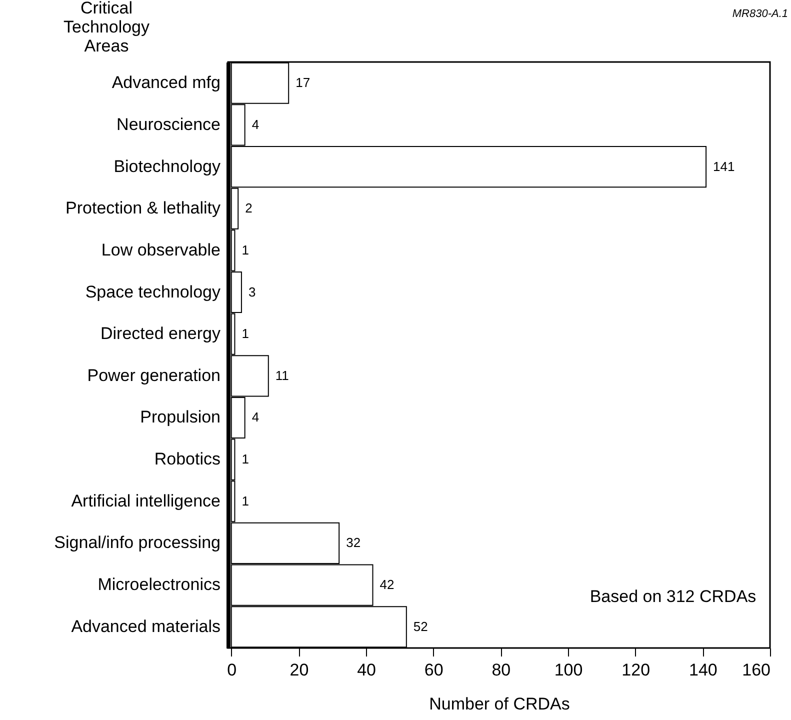 Image resolution: width=791 pixels, height=720 pixels. Describe the element at coordinates (166, 82) in the screenshot. I see `y-tick-label: Advanced mfg` at that location.